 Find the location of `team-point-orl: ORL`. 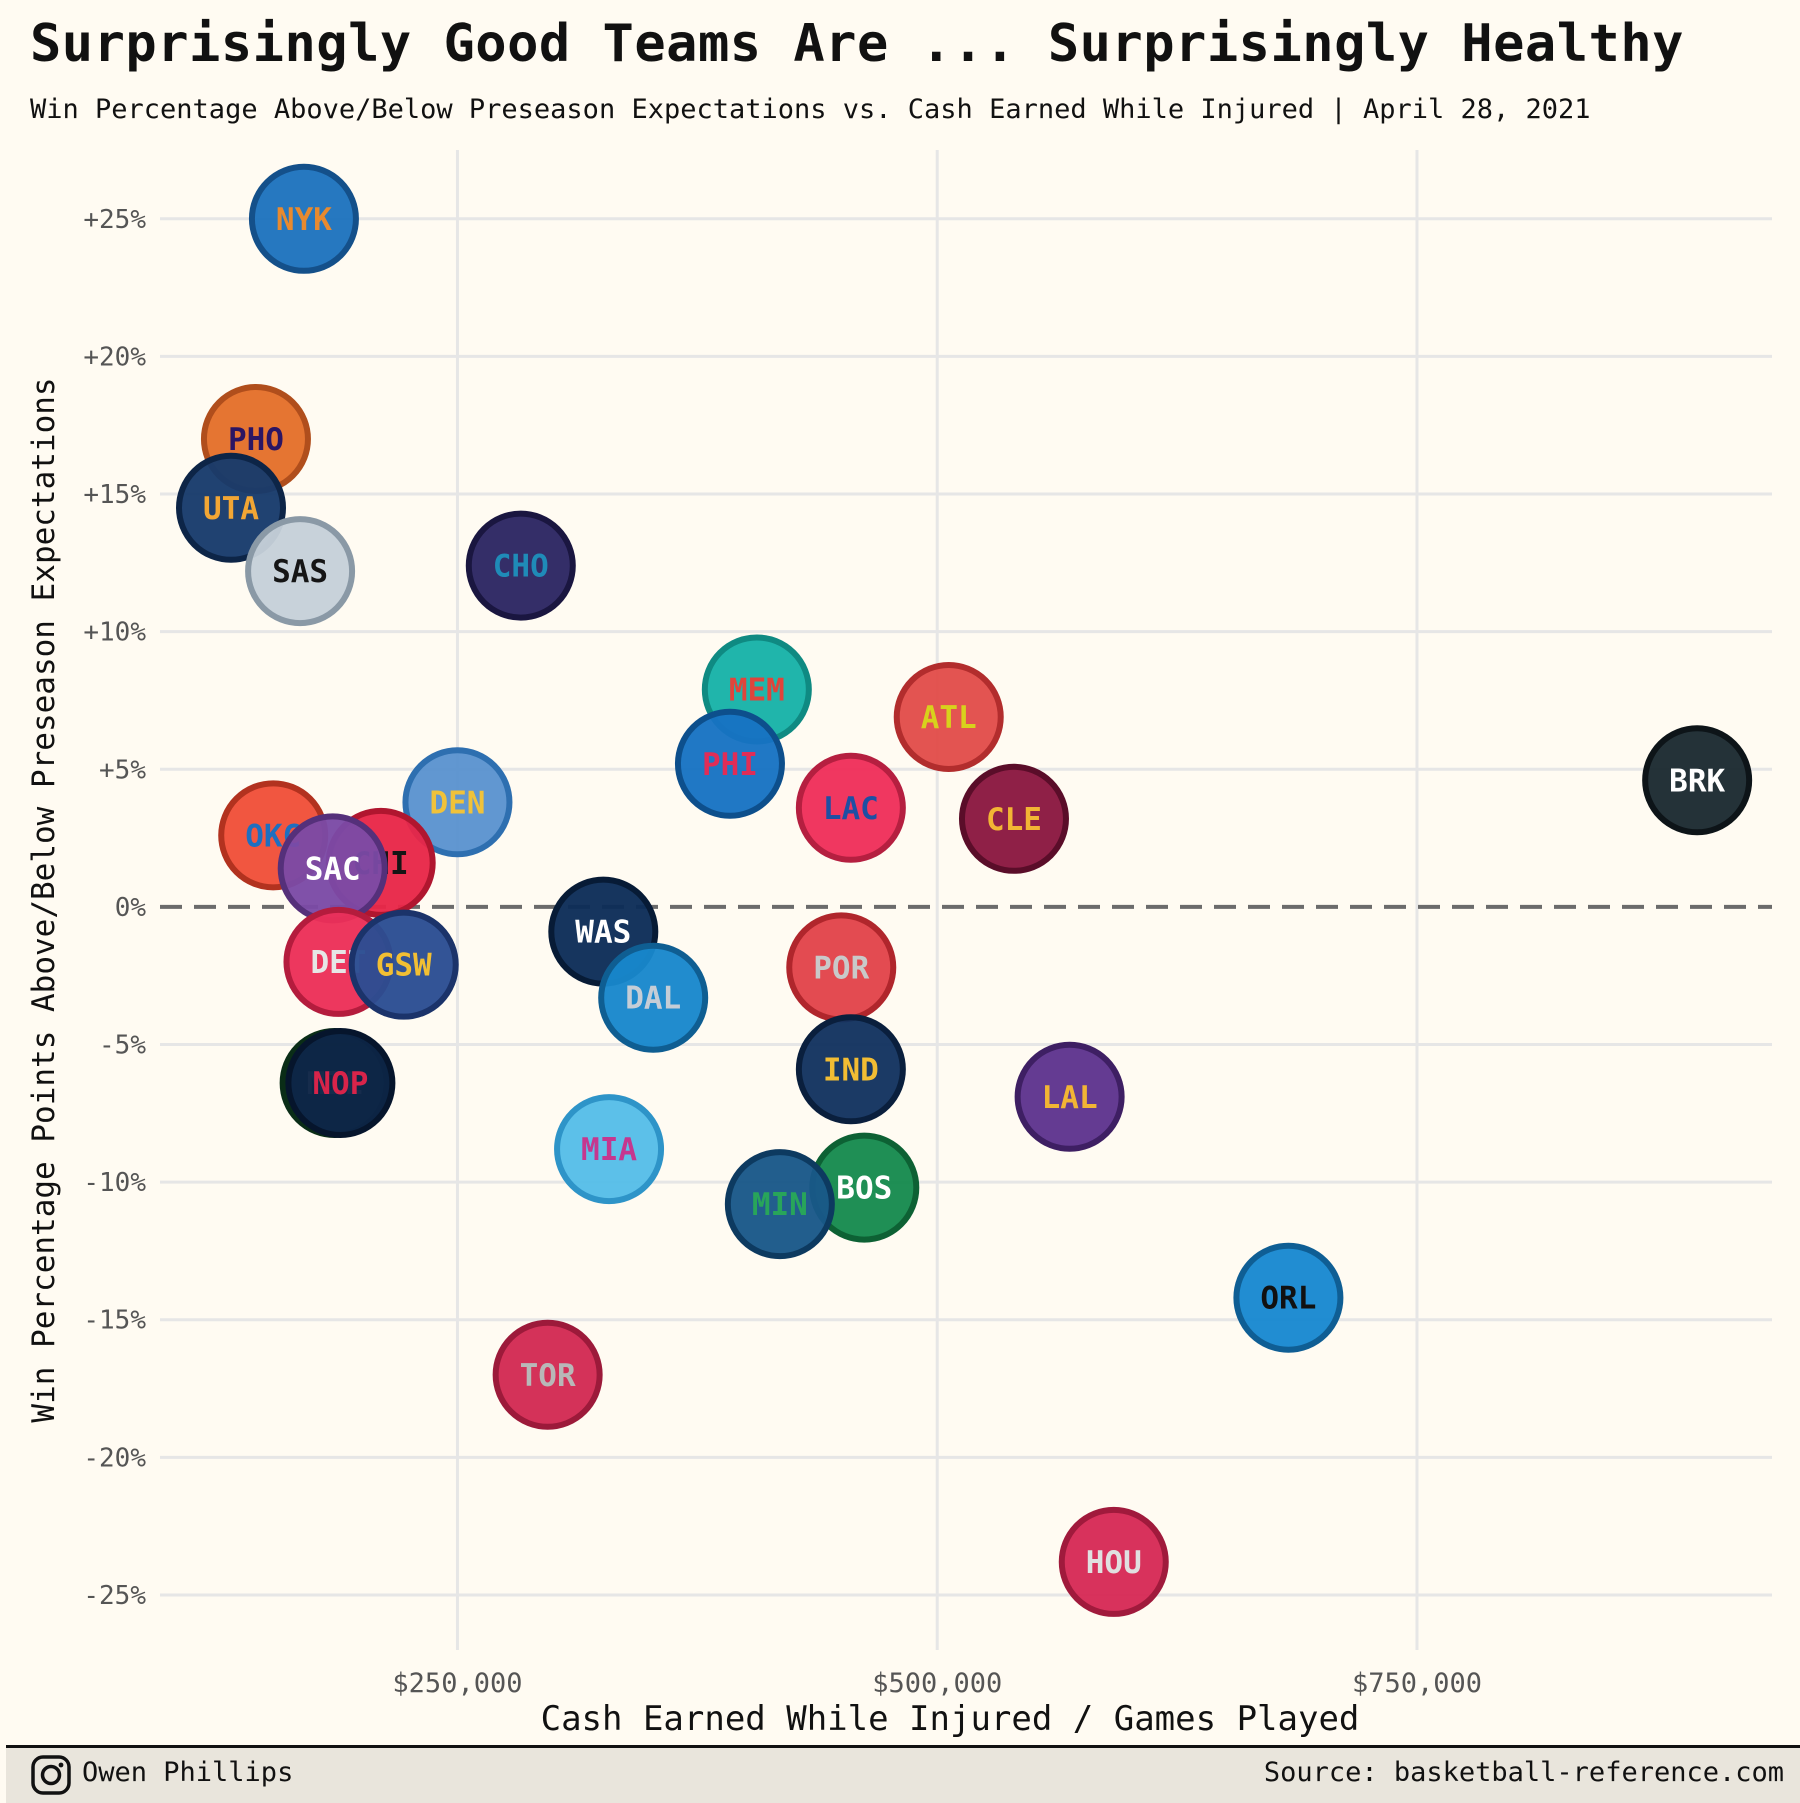

team-point-orl: ORL is located at coordinates (1288, 1297).